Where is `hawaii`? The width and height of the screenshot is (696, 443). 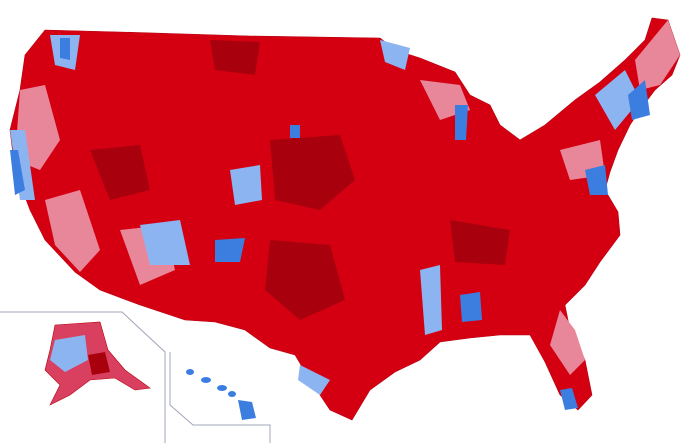 hawaii is located at coordinates (221, 394).